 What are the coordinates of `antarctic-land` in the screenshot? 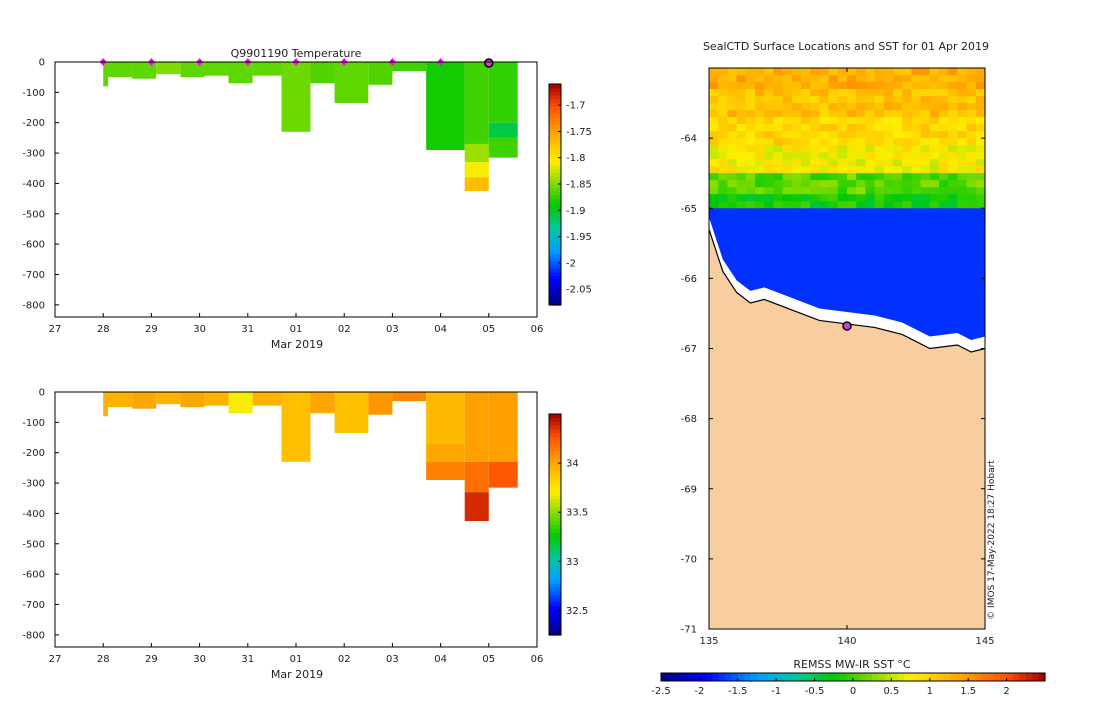 It's located at (847, 429).